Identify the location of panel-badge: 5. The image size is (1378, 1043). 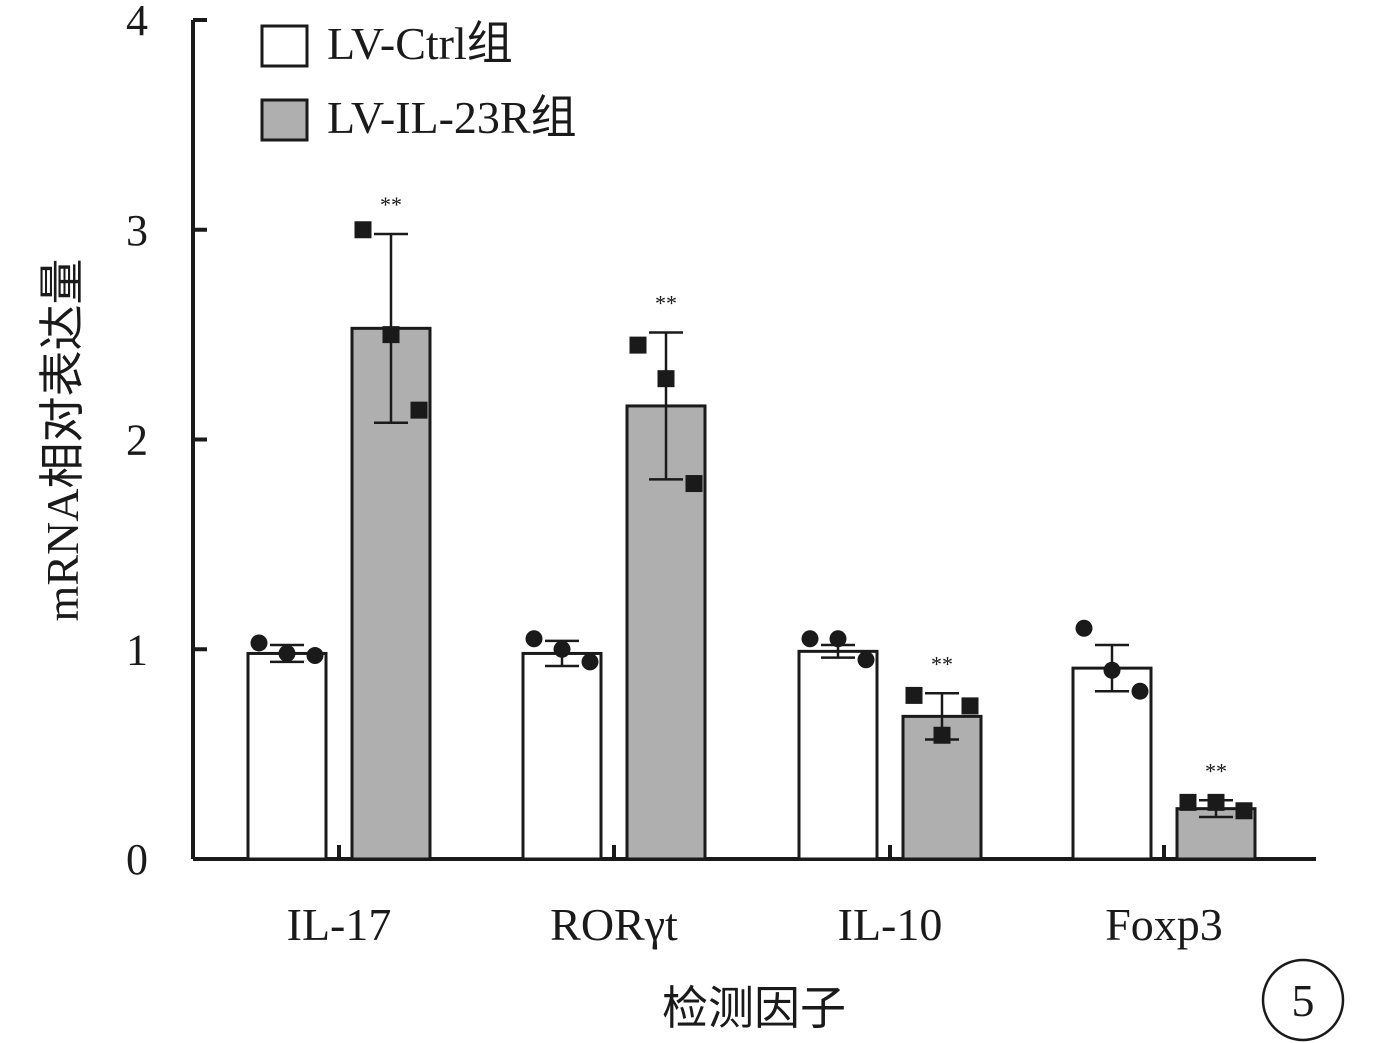
(1303, 1000).